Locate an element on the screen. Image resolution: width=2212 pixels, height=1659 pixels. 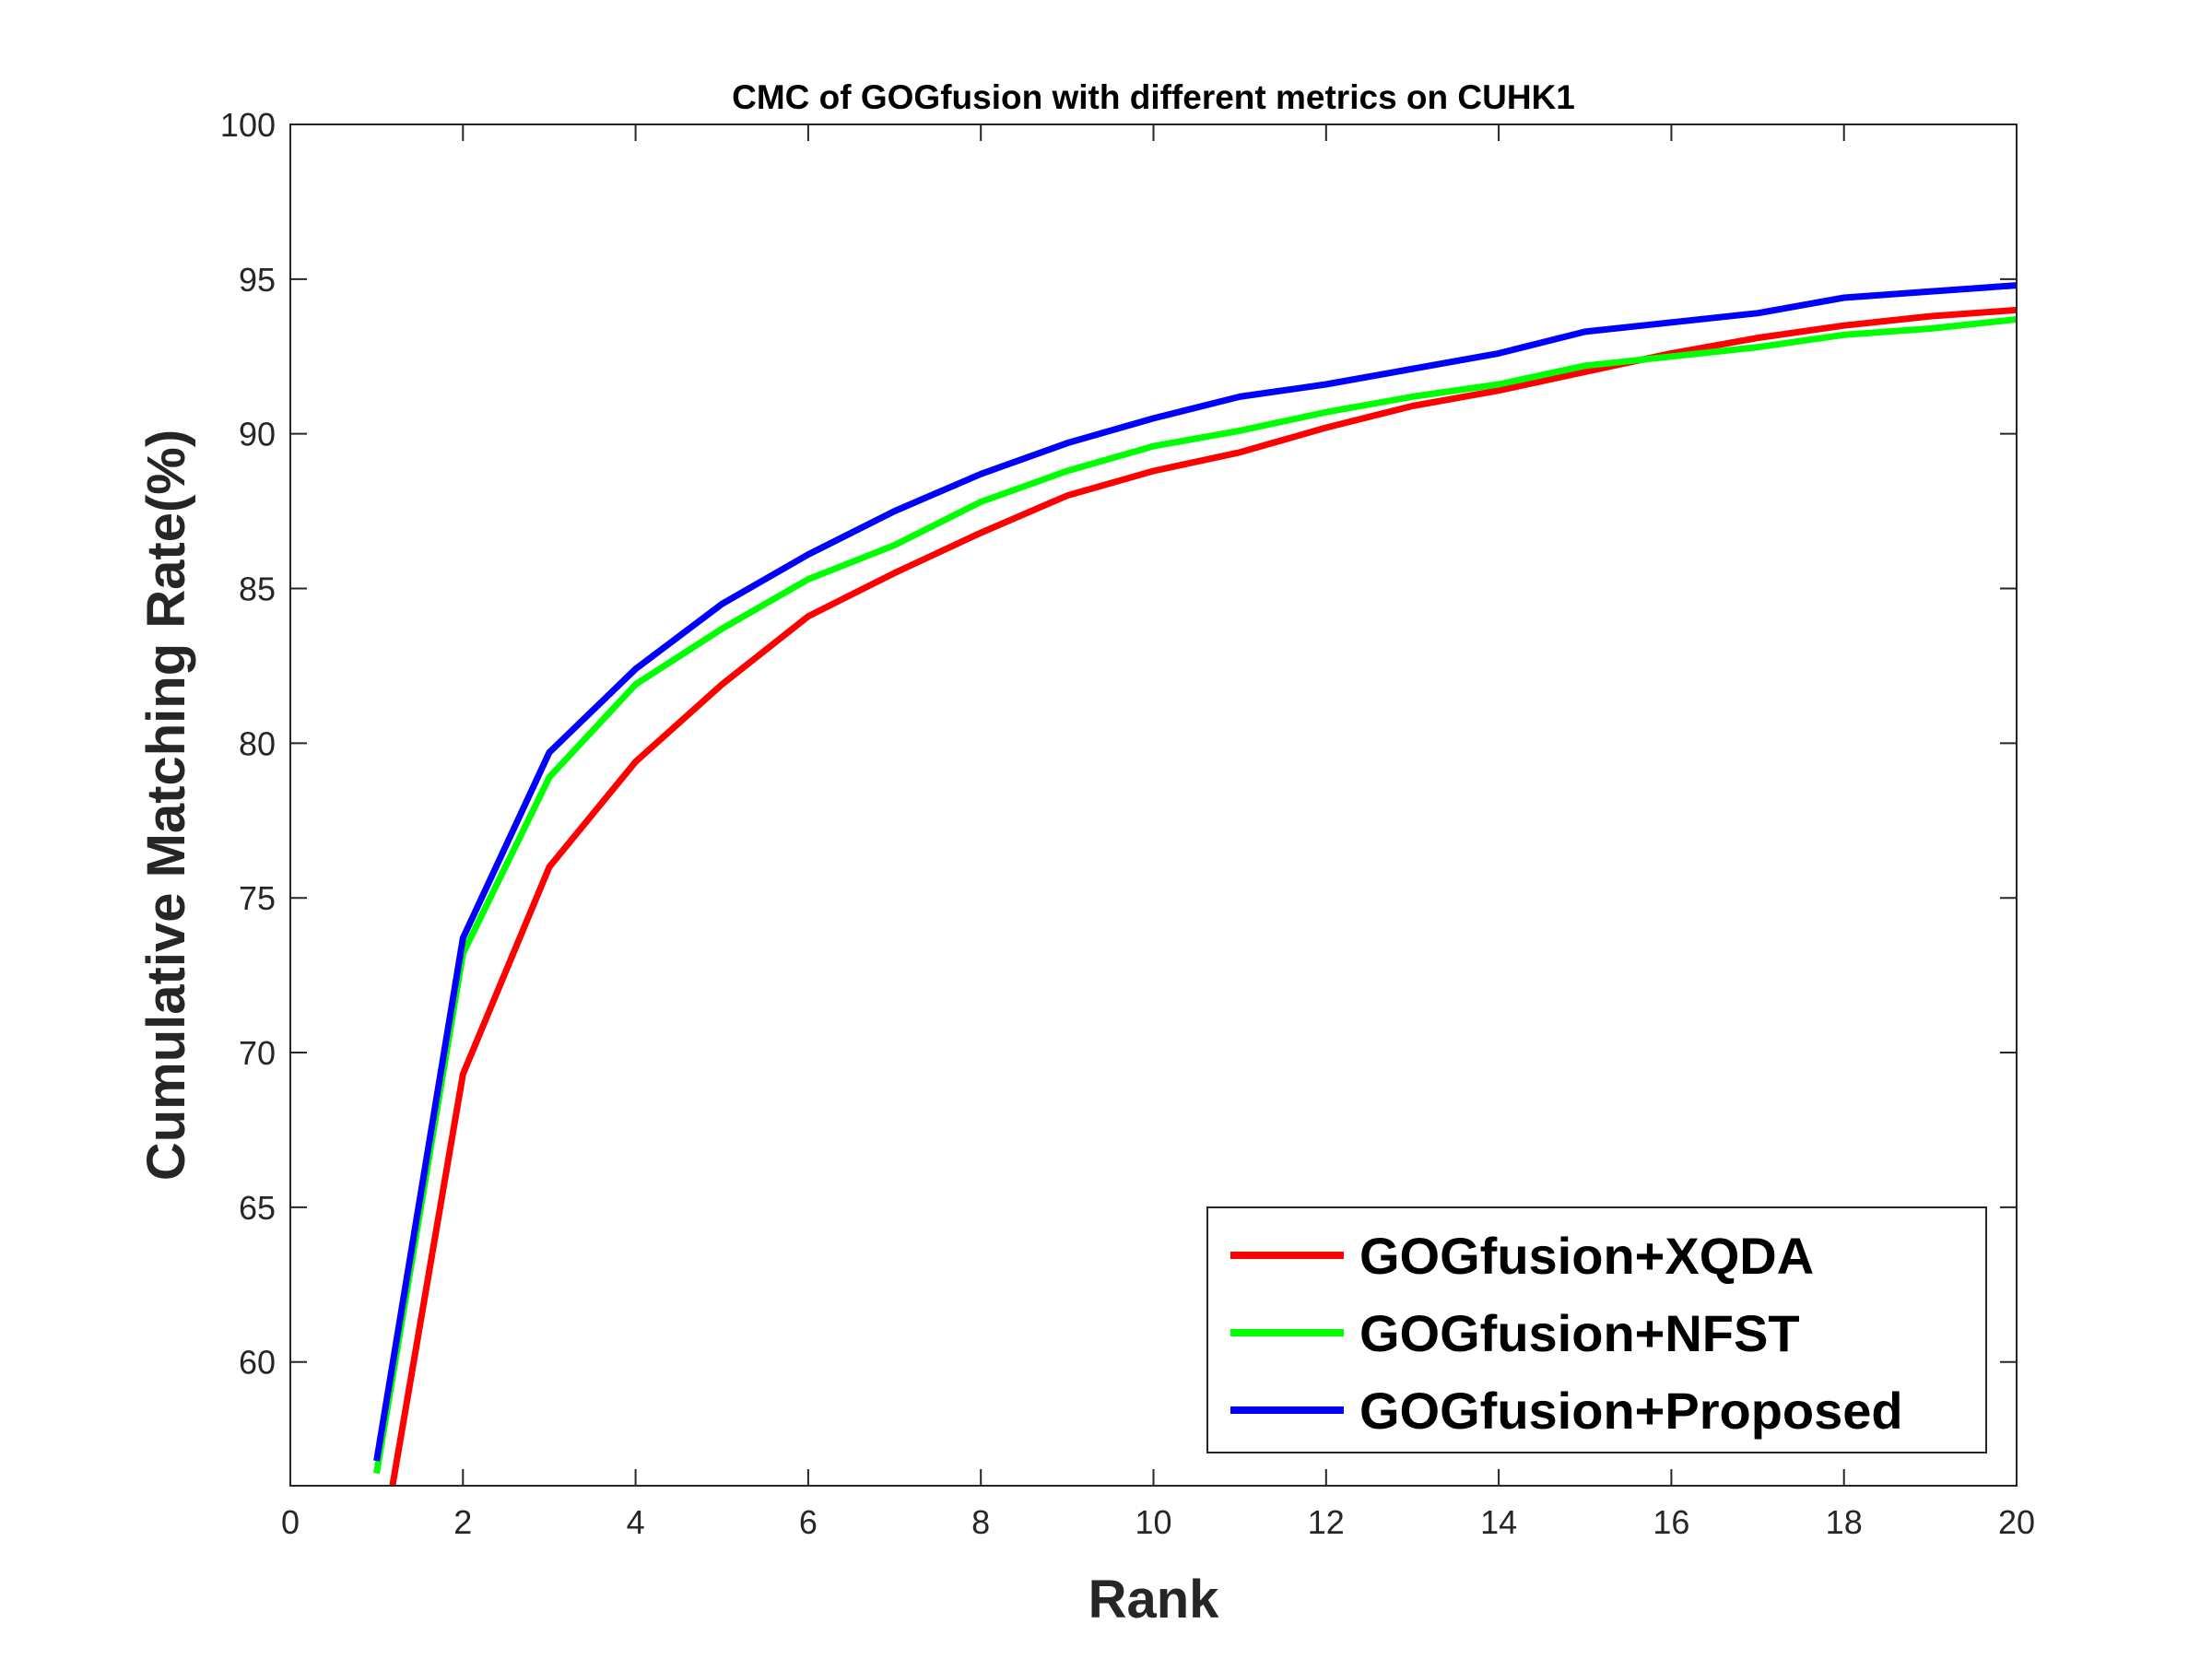
x-tick-label: 4 is located at coordinates (636, 1522).